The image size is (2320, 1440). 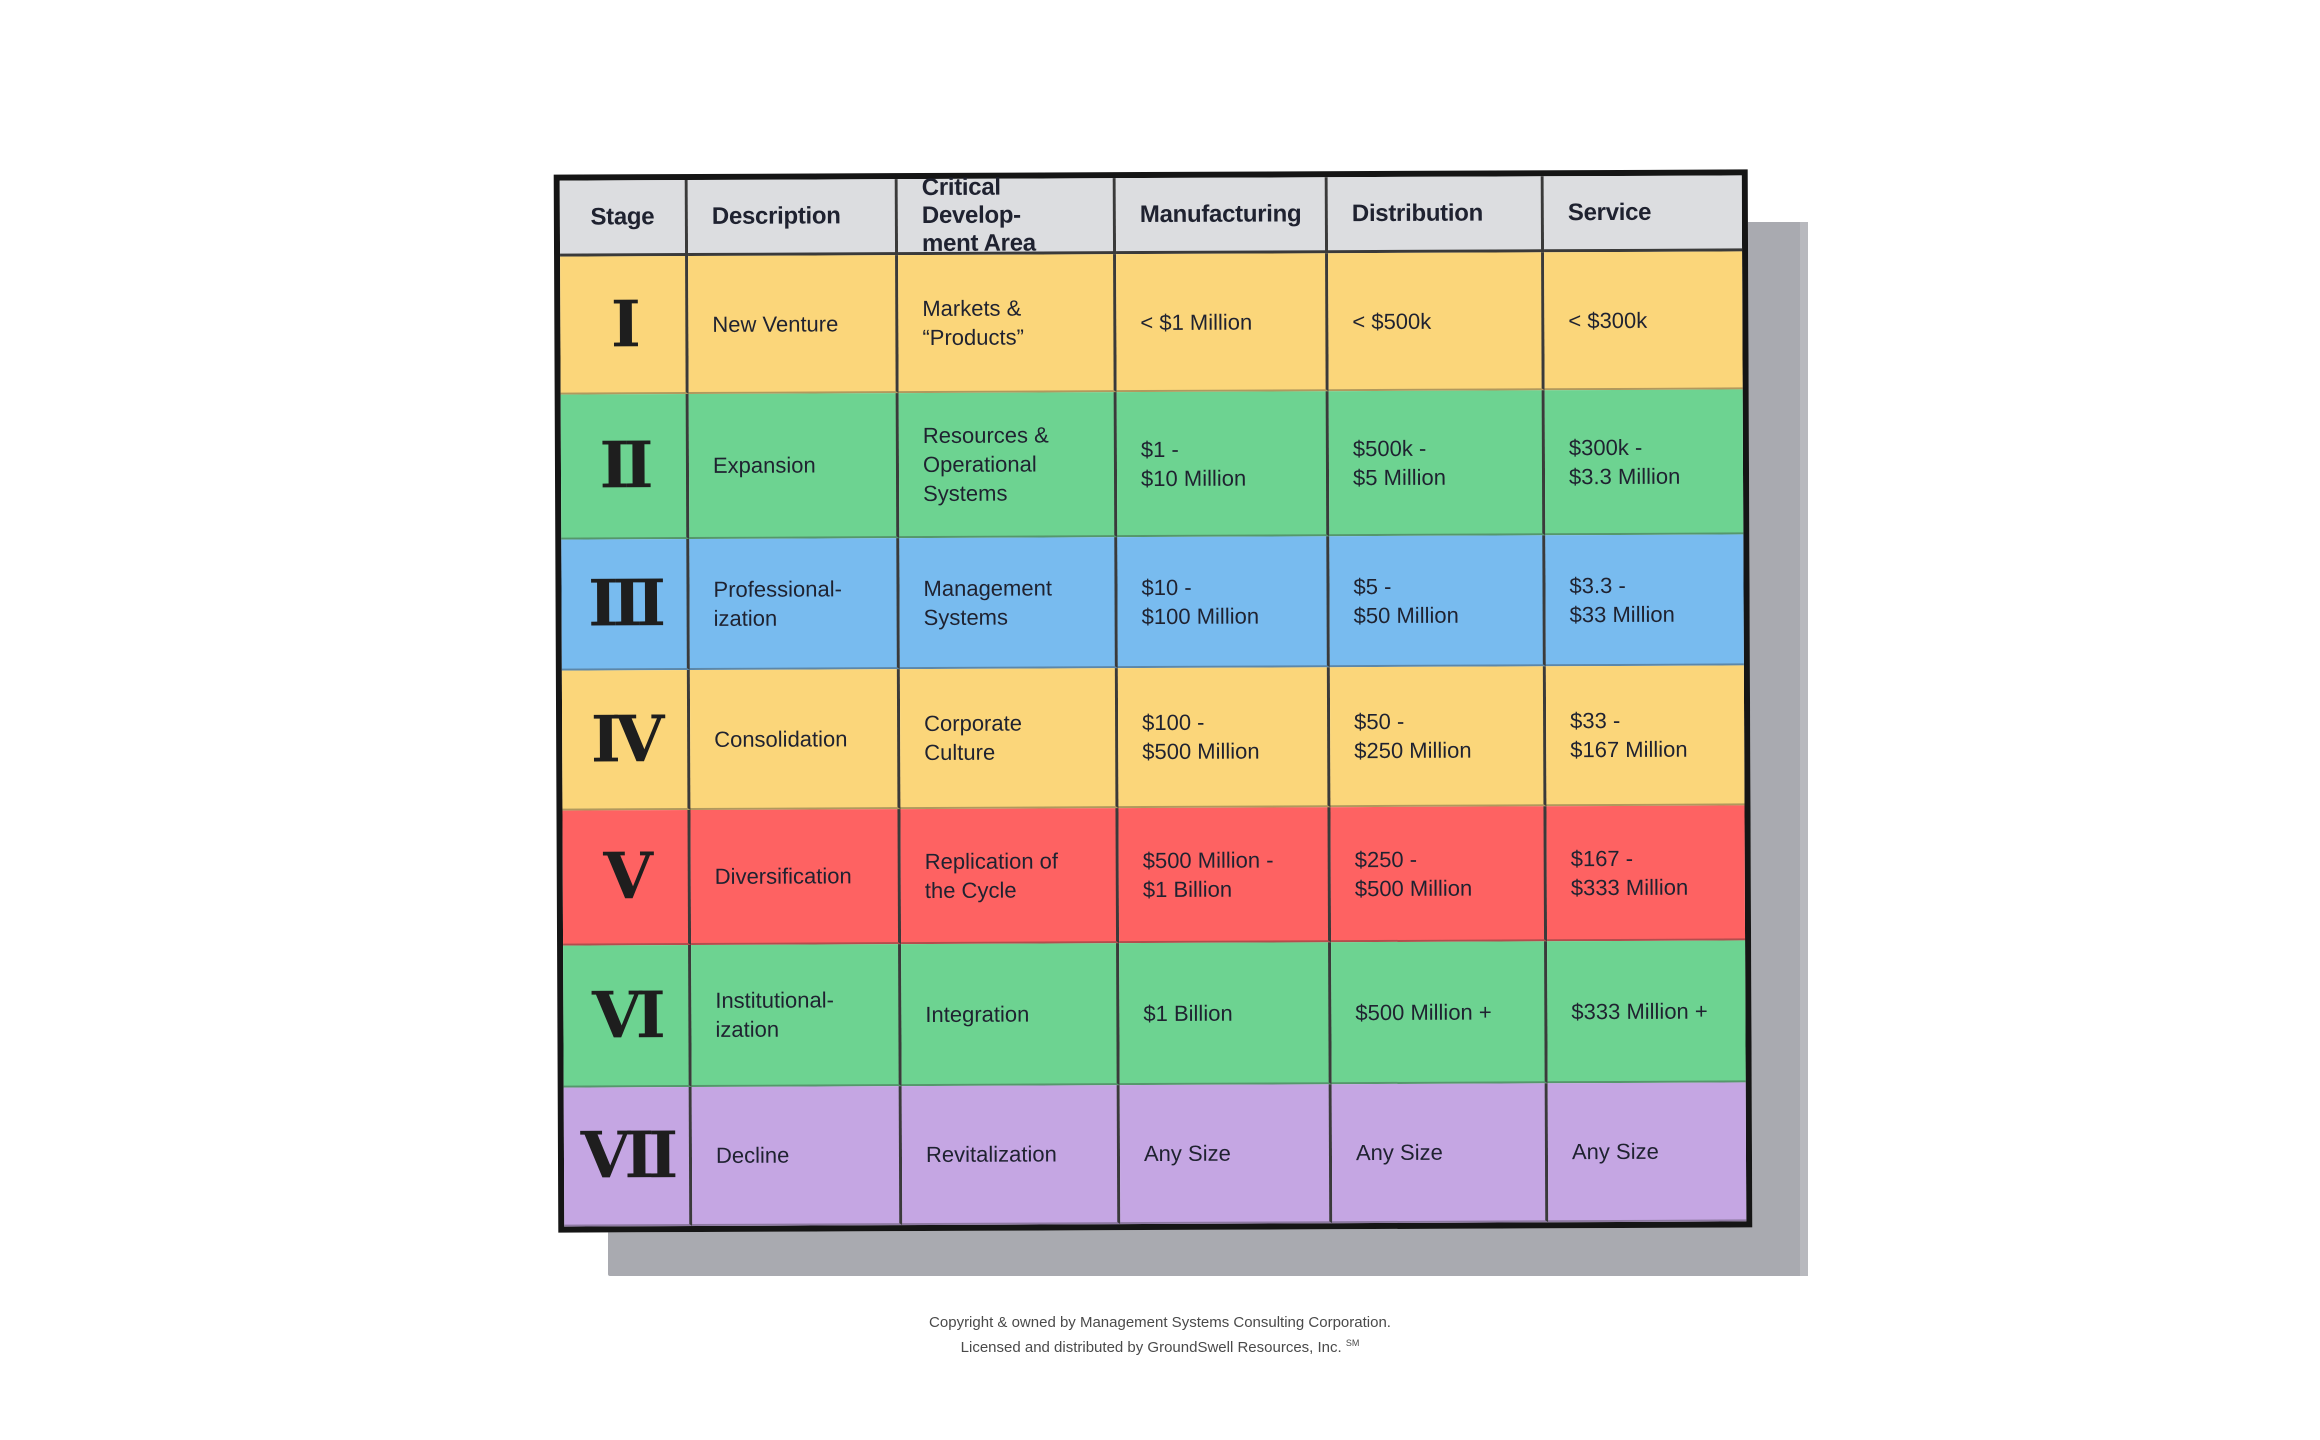 What do you see at coordinates (1436, 215) in the screenshot?
I see `header-distribution: Distribution` at bounding box center [1436, 215].